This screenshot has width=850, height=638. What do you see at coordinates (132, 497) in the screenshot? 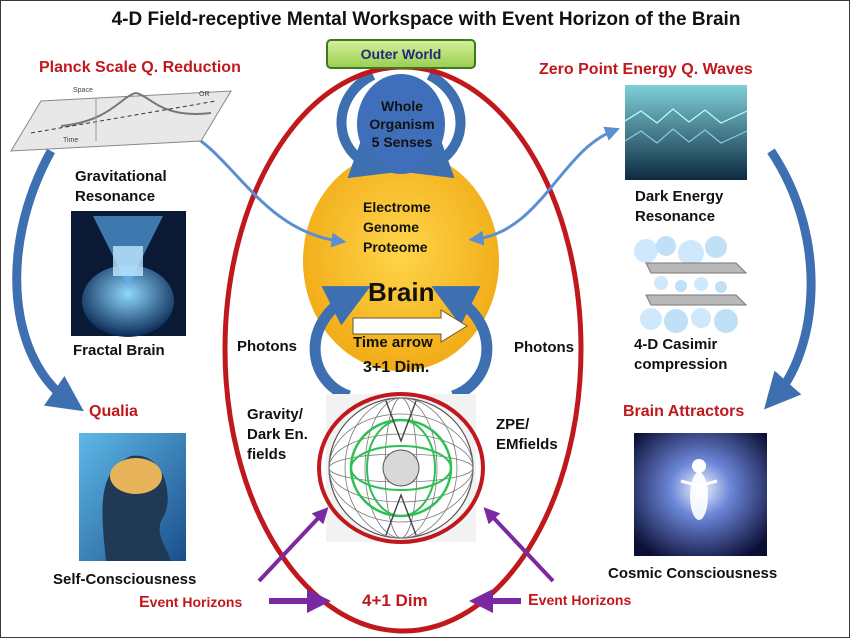
I see `qualia-image` at bounding box center [132, 497].